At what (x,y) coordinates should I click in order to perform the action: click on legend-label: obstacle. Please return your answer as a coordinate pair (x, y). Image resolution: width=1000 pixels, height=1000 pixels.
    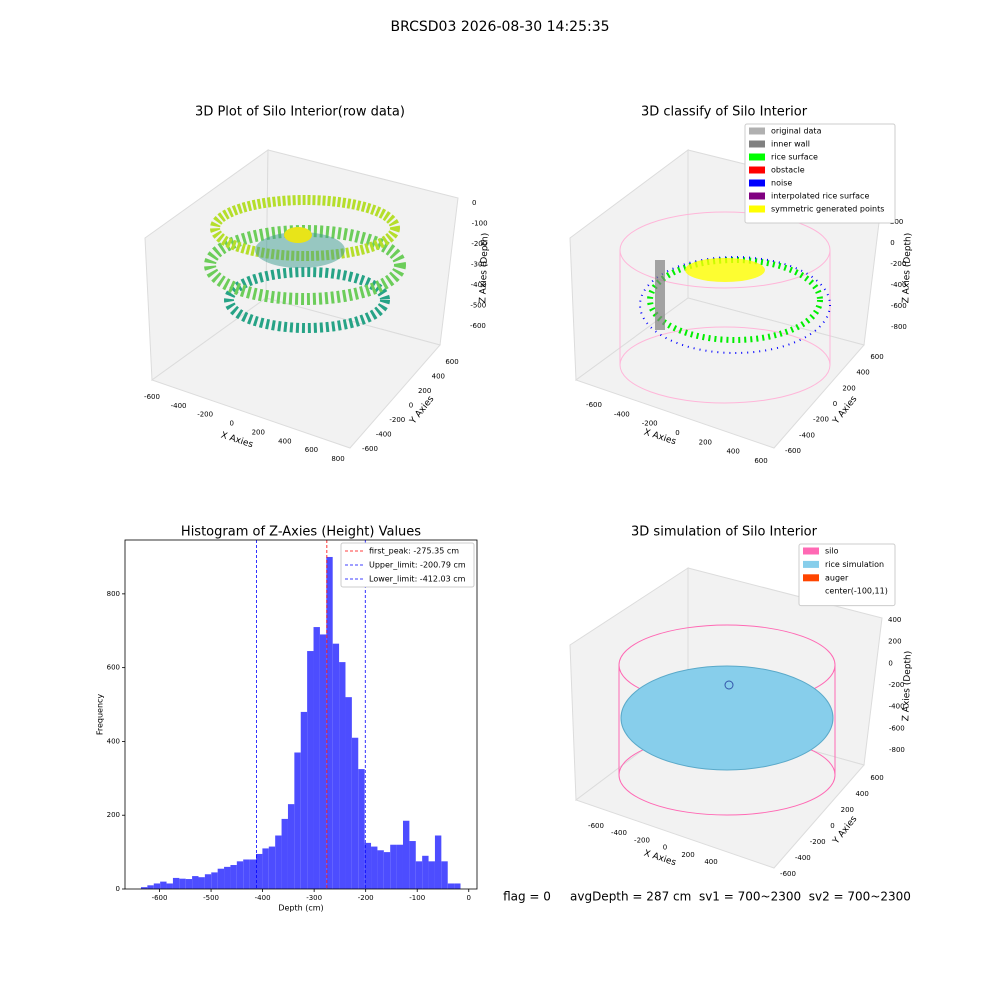
    Looking at the image, I should click on (788, 170).